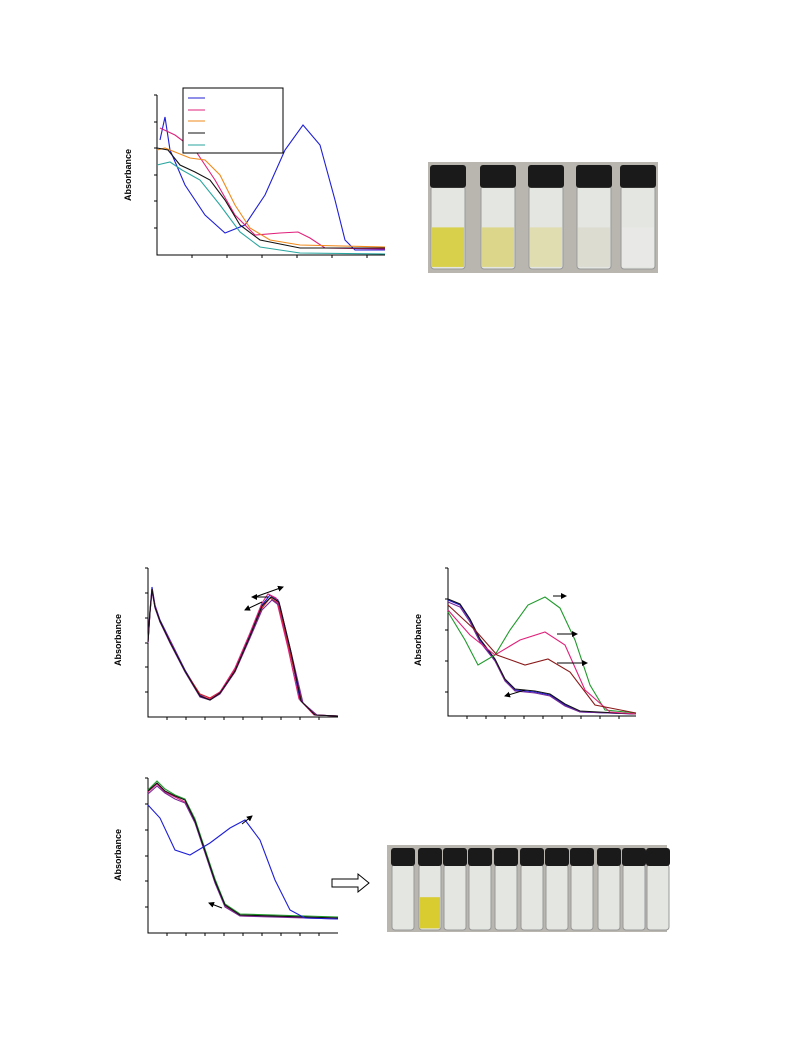  Describe the element at coordinates (543, 217) in the screenshot. I see `photo-vials` at that location.